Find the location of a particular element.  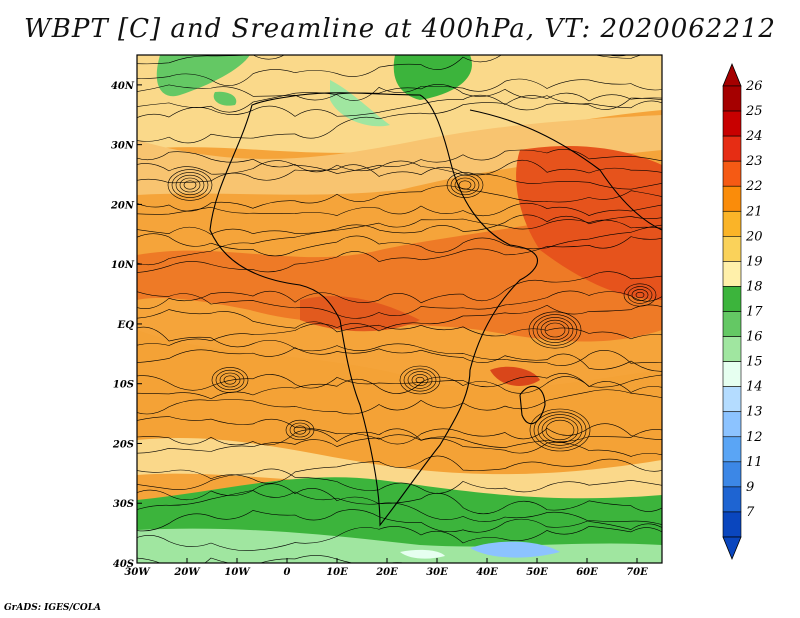

lon-axis: 30W 20W 10W 0 10E 20E 30E 40E 50E 60E 70E is located at coordinates (386, 568).